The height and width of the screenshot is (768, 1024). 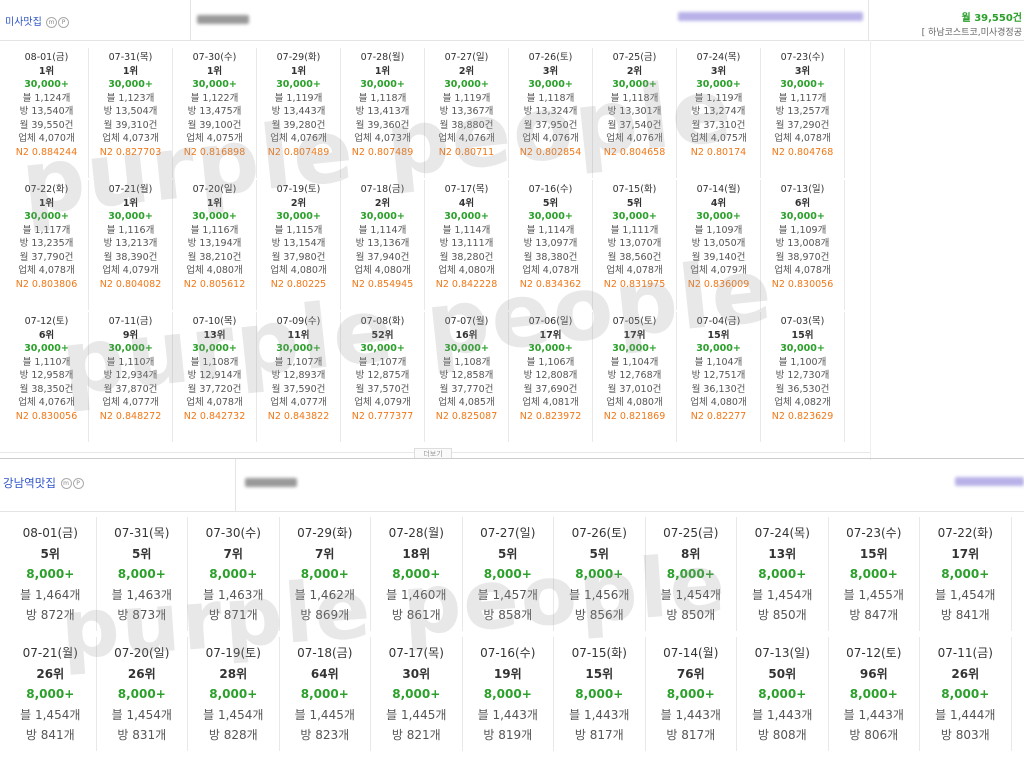 I want to click on rank-day-cell: 07-19(토) 28위 8,000+ 블 1,454개 방 828개, so click(x=234, y=694).